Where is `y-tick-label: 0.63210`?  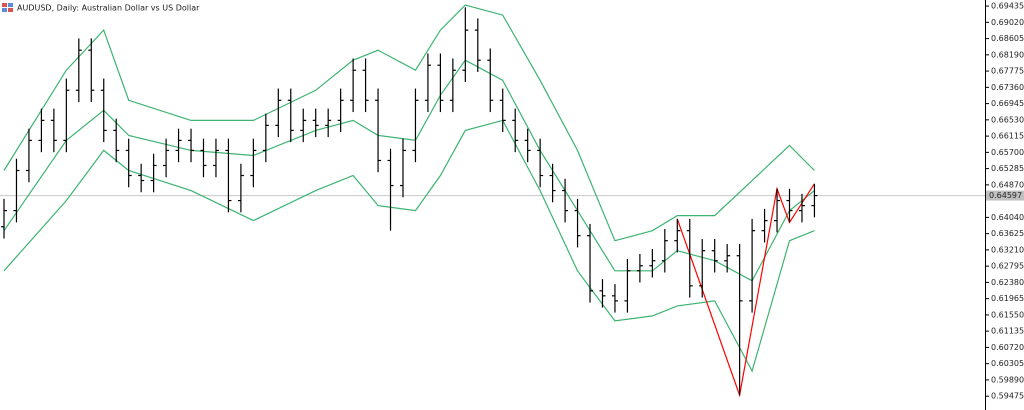 y-tick-label: 0.63210 is located at coordinates (1007, 249).